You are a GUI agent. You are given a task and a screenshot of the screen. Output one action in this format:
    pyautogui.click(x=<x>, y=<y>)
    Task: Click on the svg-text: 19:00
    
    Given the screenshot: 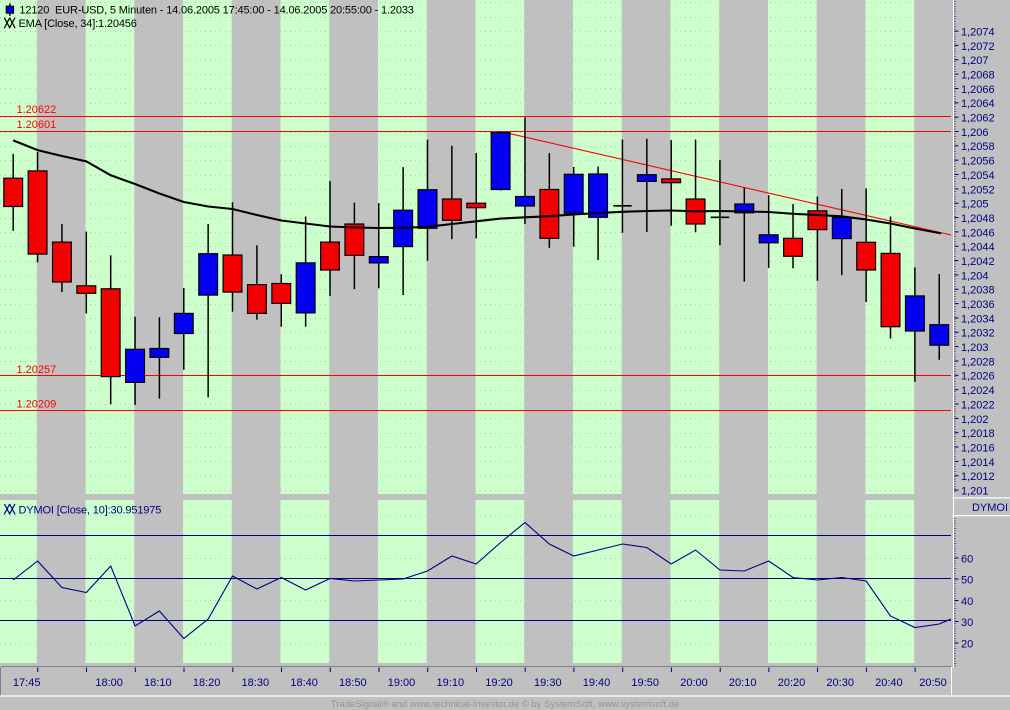 What is the action you would take?
    pyautogui.click(x=402, y=683)
    